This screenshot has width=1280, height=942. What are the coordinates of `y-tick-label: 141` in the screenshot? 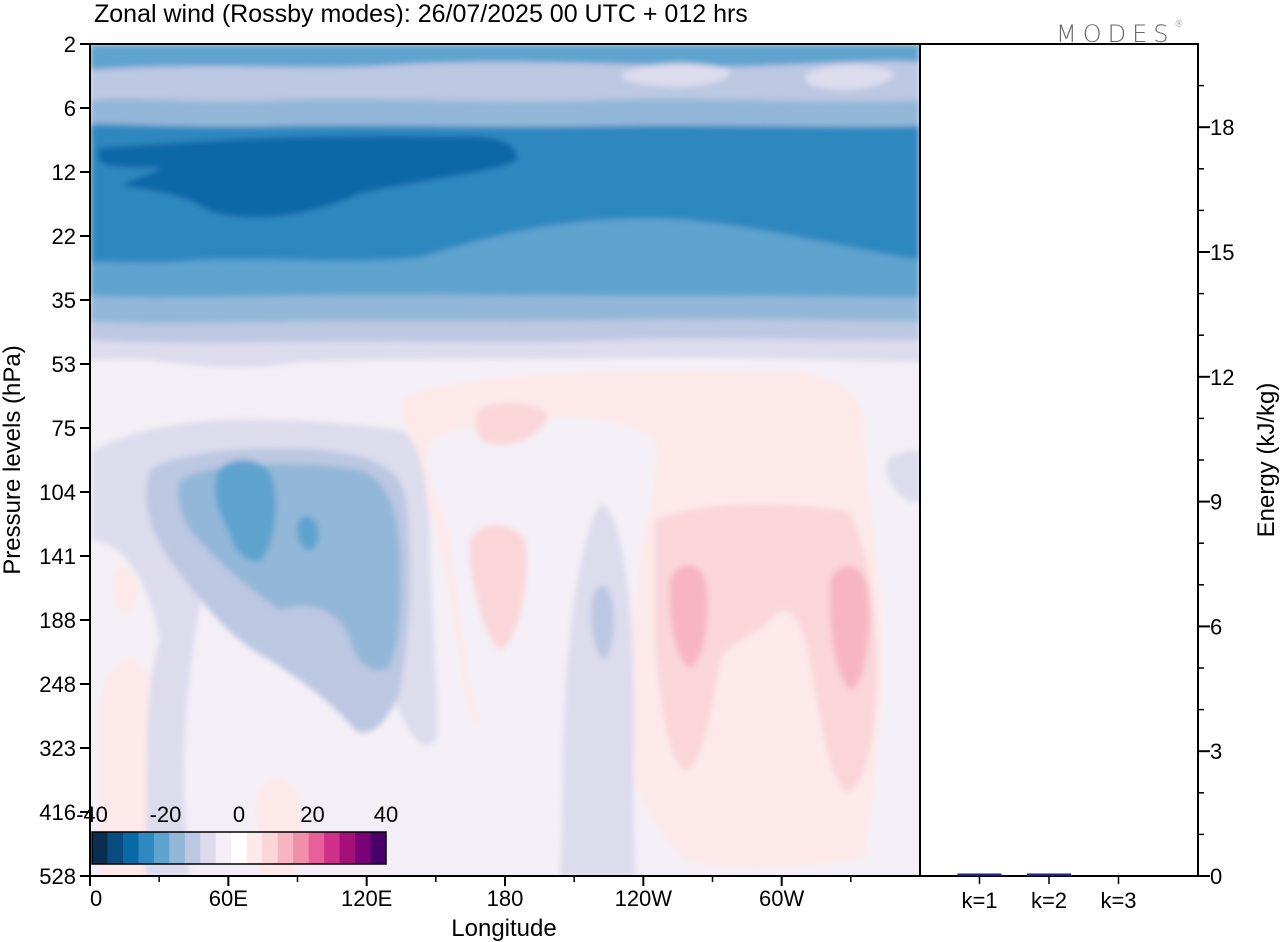 It's located at (57, 556).